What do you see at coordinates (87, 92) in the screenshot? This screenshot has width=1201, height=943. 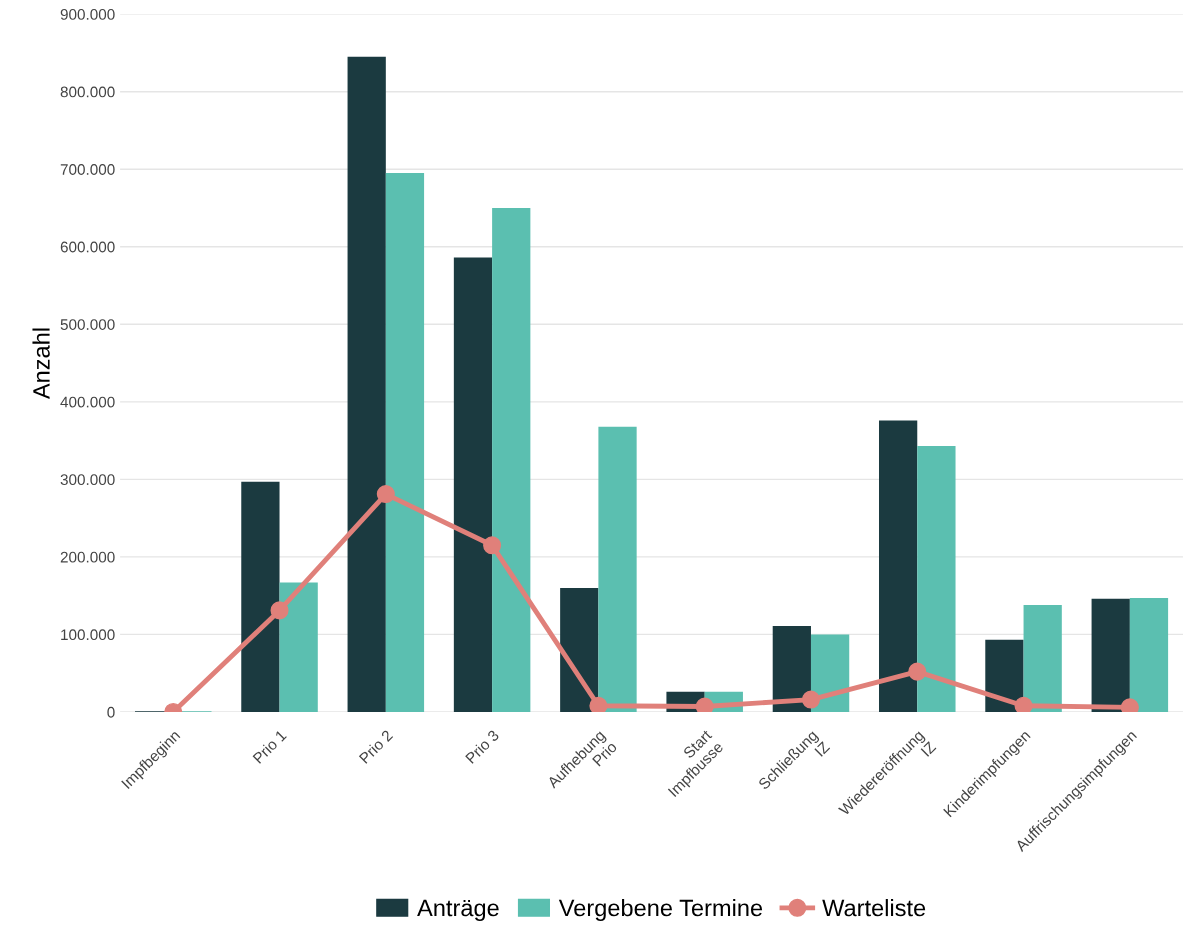 I see `y-tick-label: 800.000` at bounding box center [87, 92].